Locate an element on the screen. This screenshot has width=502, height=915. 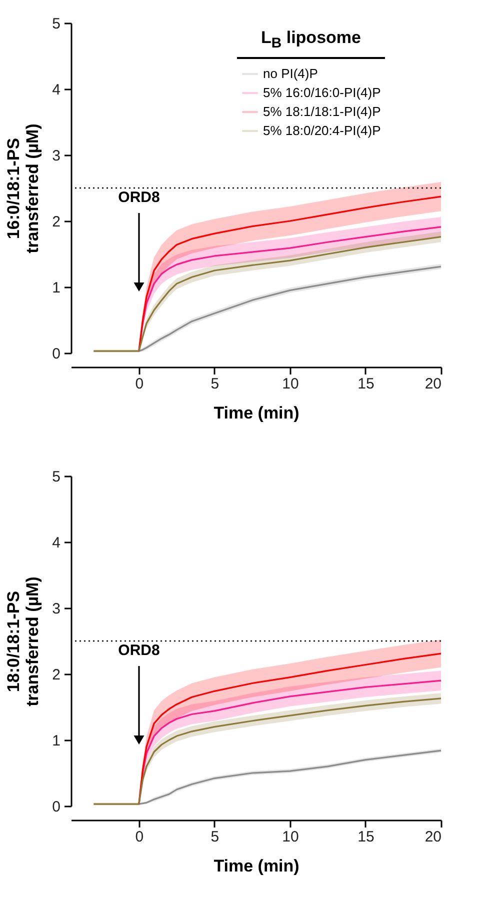
legend-label: 5% 16:0/16:0-PI(4)P is located at coordinates (322, 92).